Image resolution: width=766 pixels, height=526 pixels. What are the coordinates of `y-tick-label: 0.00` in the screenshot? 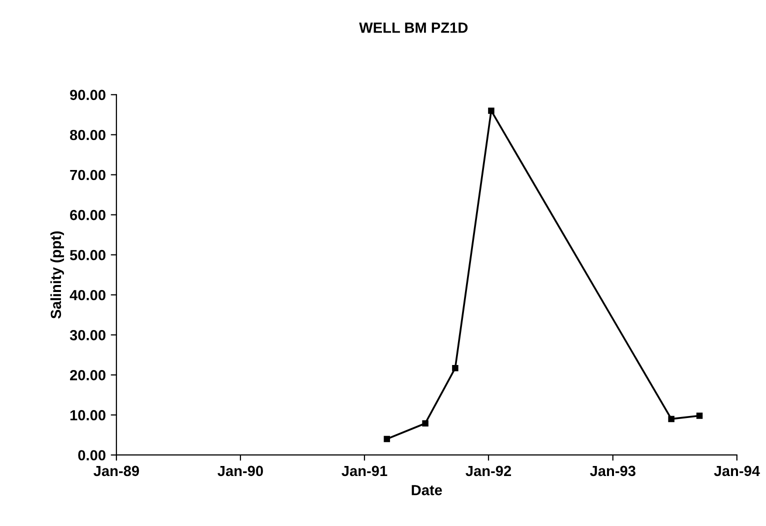 It's located at (92, 455).